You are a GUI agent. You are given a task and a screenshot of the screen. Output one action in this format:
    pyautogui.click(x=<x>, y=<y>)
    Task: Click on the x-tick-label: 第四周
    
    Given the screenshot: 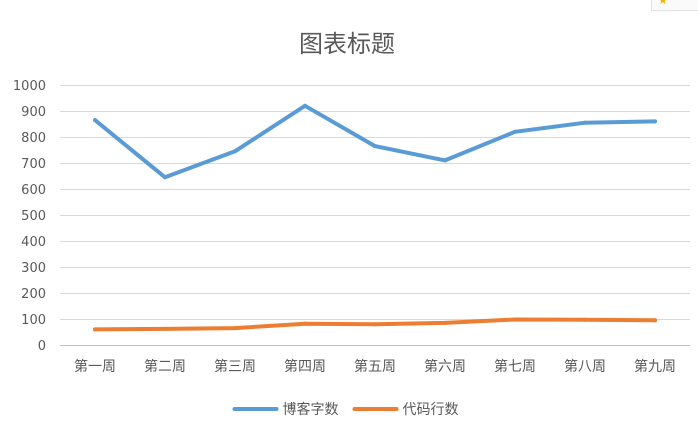 What is the action you would take?
    pyautogui.click(x=305, y=366)
    